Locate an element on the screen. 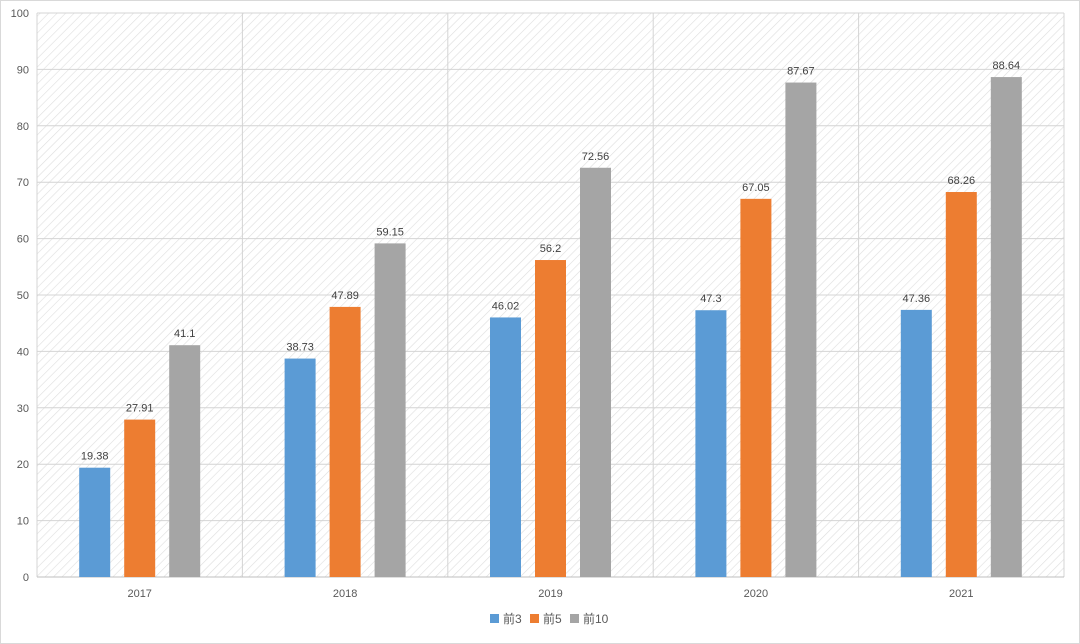 This screenshot has width=1080, height=644. y-tick-label: 10 is located at coordinates (23, 522).